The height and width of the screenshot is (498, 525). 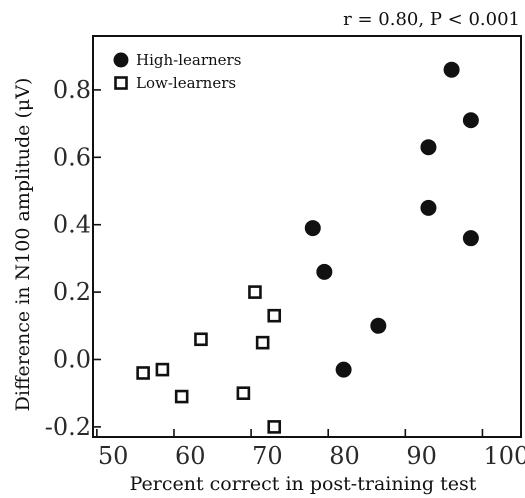 I want to click on x-tick-label: 60, so click(x=190, y=456).